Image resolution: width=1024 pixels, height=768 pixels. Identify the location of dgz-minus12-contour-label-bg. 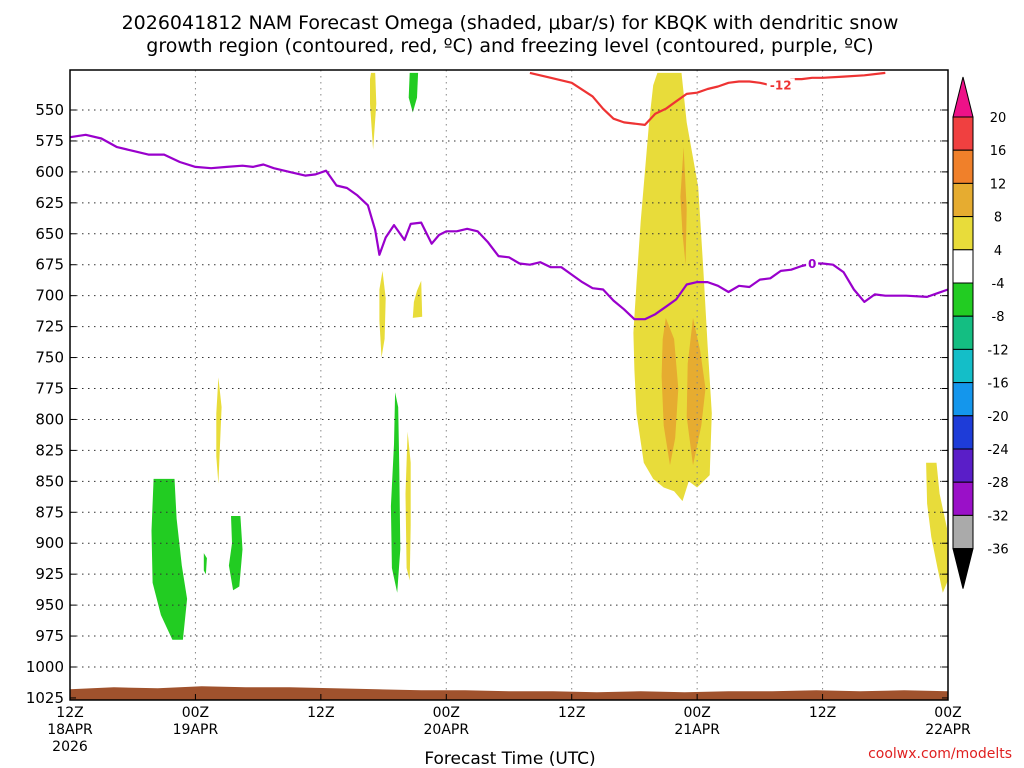
(780, 85).